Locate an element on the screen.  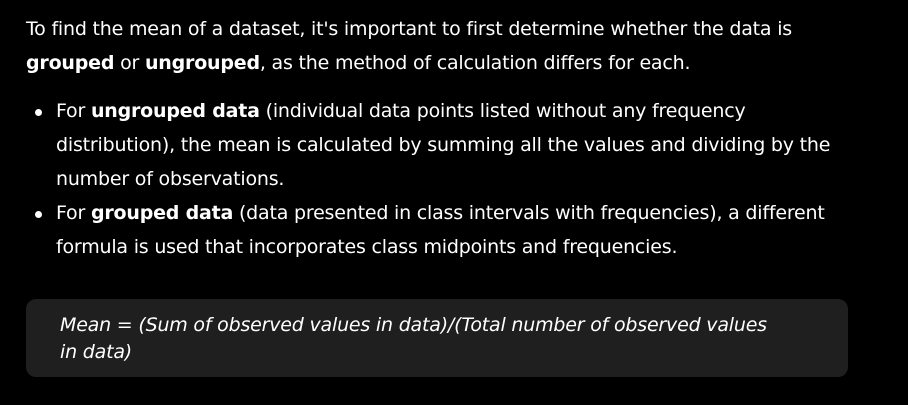
ungrouped-emphasis: ungrouped is located at coordinates (202, 63).